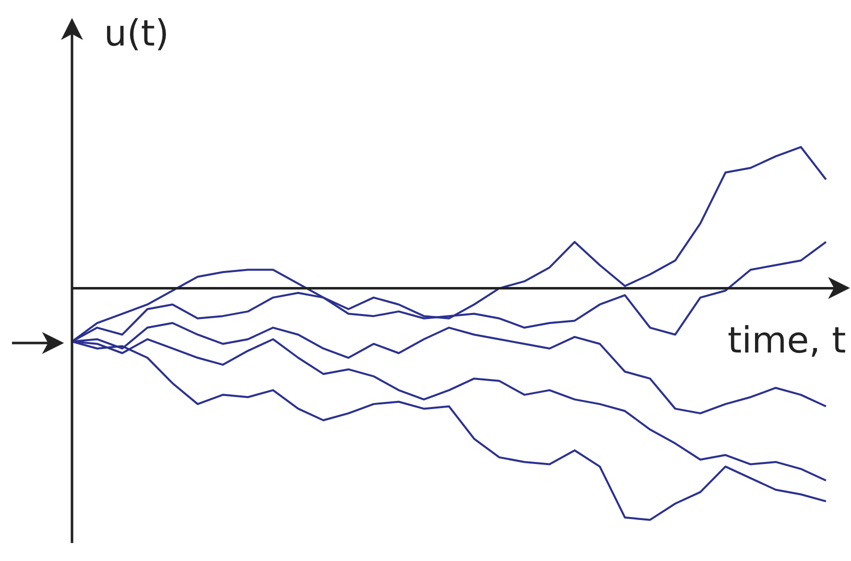 The width and height of the screenshot is (851, 561). Describe the element at coordinates (137, 33) in the screenshot. I see `y-axis-title: u(t)` at that location.